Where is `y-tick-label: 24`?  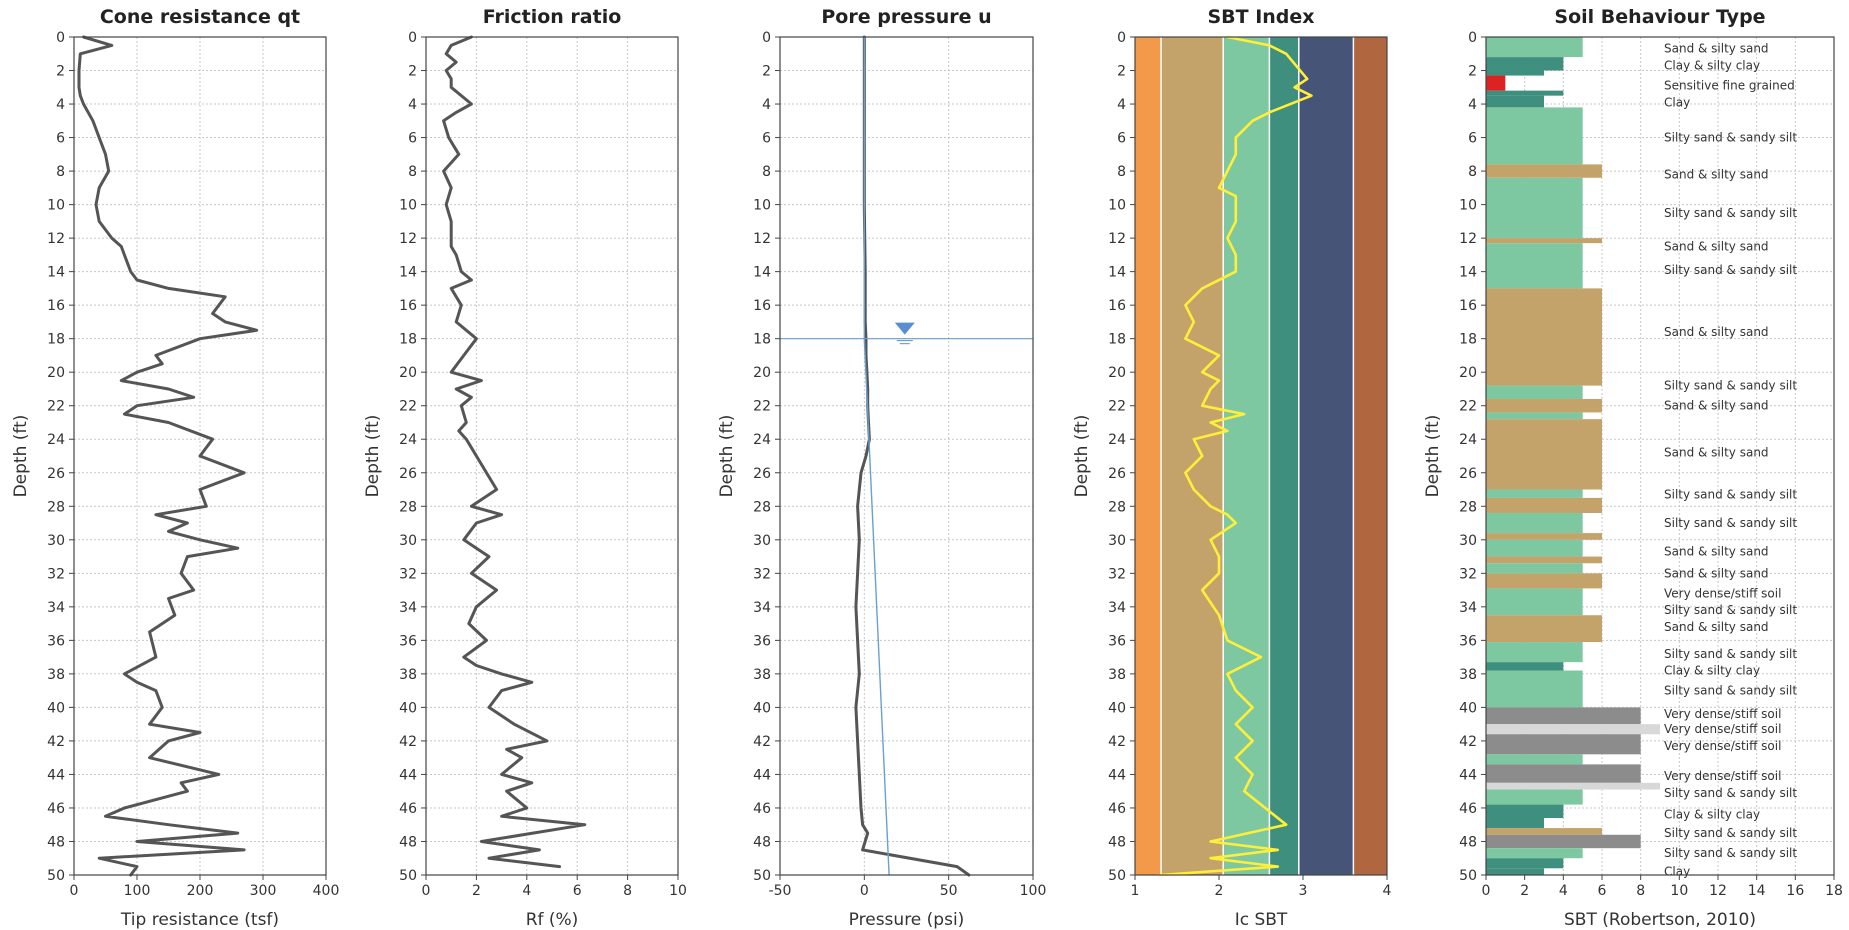
y-tick-label: 24 is located at coordinates (56, 440).